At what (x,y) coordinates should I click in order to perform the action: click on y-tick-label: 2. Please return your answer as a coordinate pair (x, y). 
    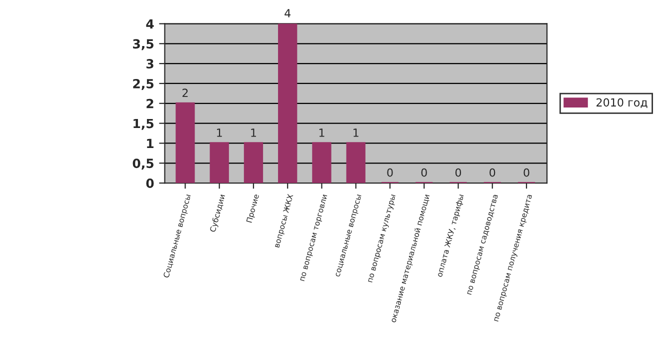
    Looking at the image, I should click on (150, 103).